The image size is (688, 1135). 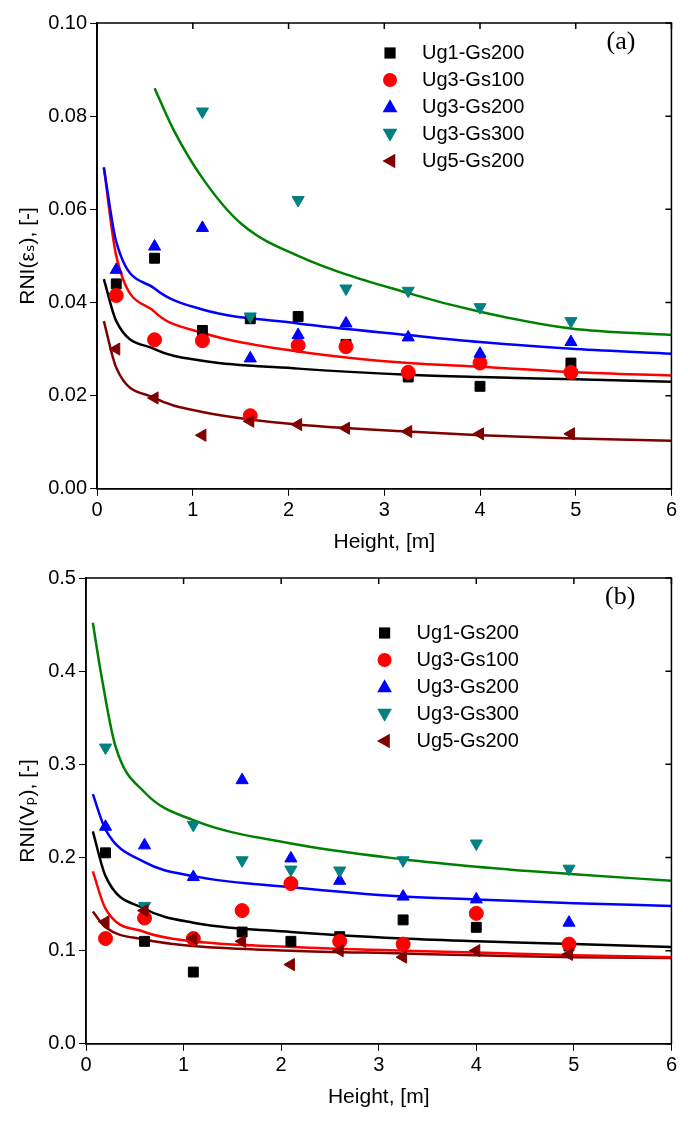 What do you see at coordinates (62, 1042) in the screenshot?
I see `y-tick-label: 0.0` at bounding box center [62, 1042].